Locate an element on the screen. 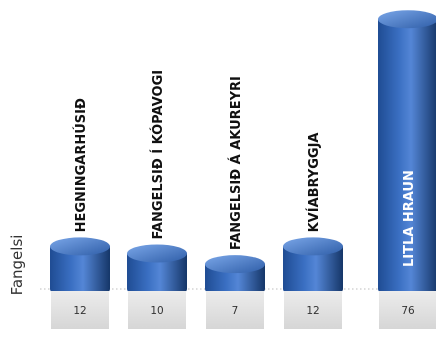 Image resolution: width=436 pixels, height=350 pixels. category-label: FANGELSIÐ Á AKUREYRI is located at coordinates (236, 163).